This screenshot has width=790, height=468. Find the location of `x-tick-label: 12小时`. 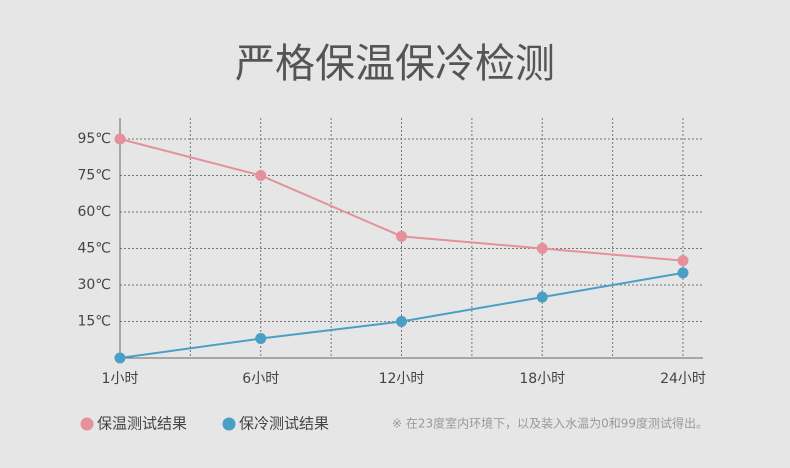

x-tick-label: 12小时 is located at coordinates (402, 379).